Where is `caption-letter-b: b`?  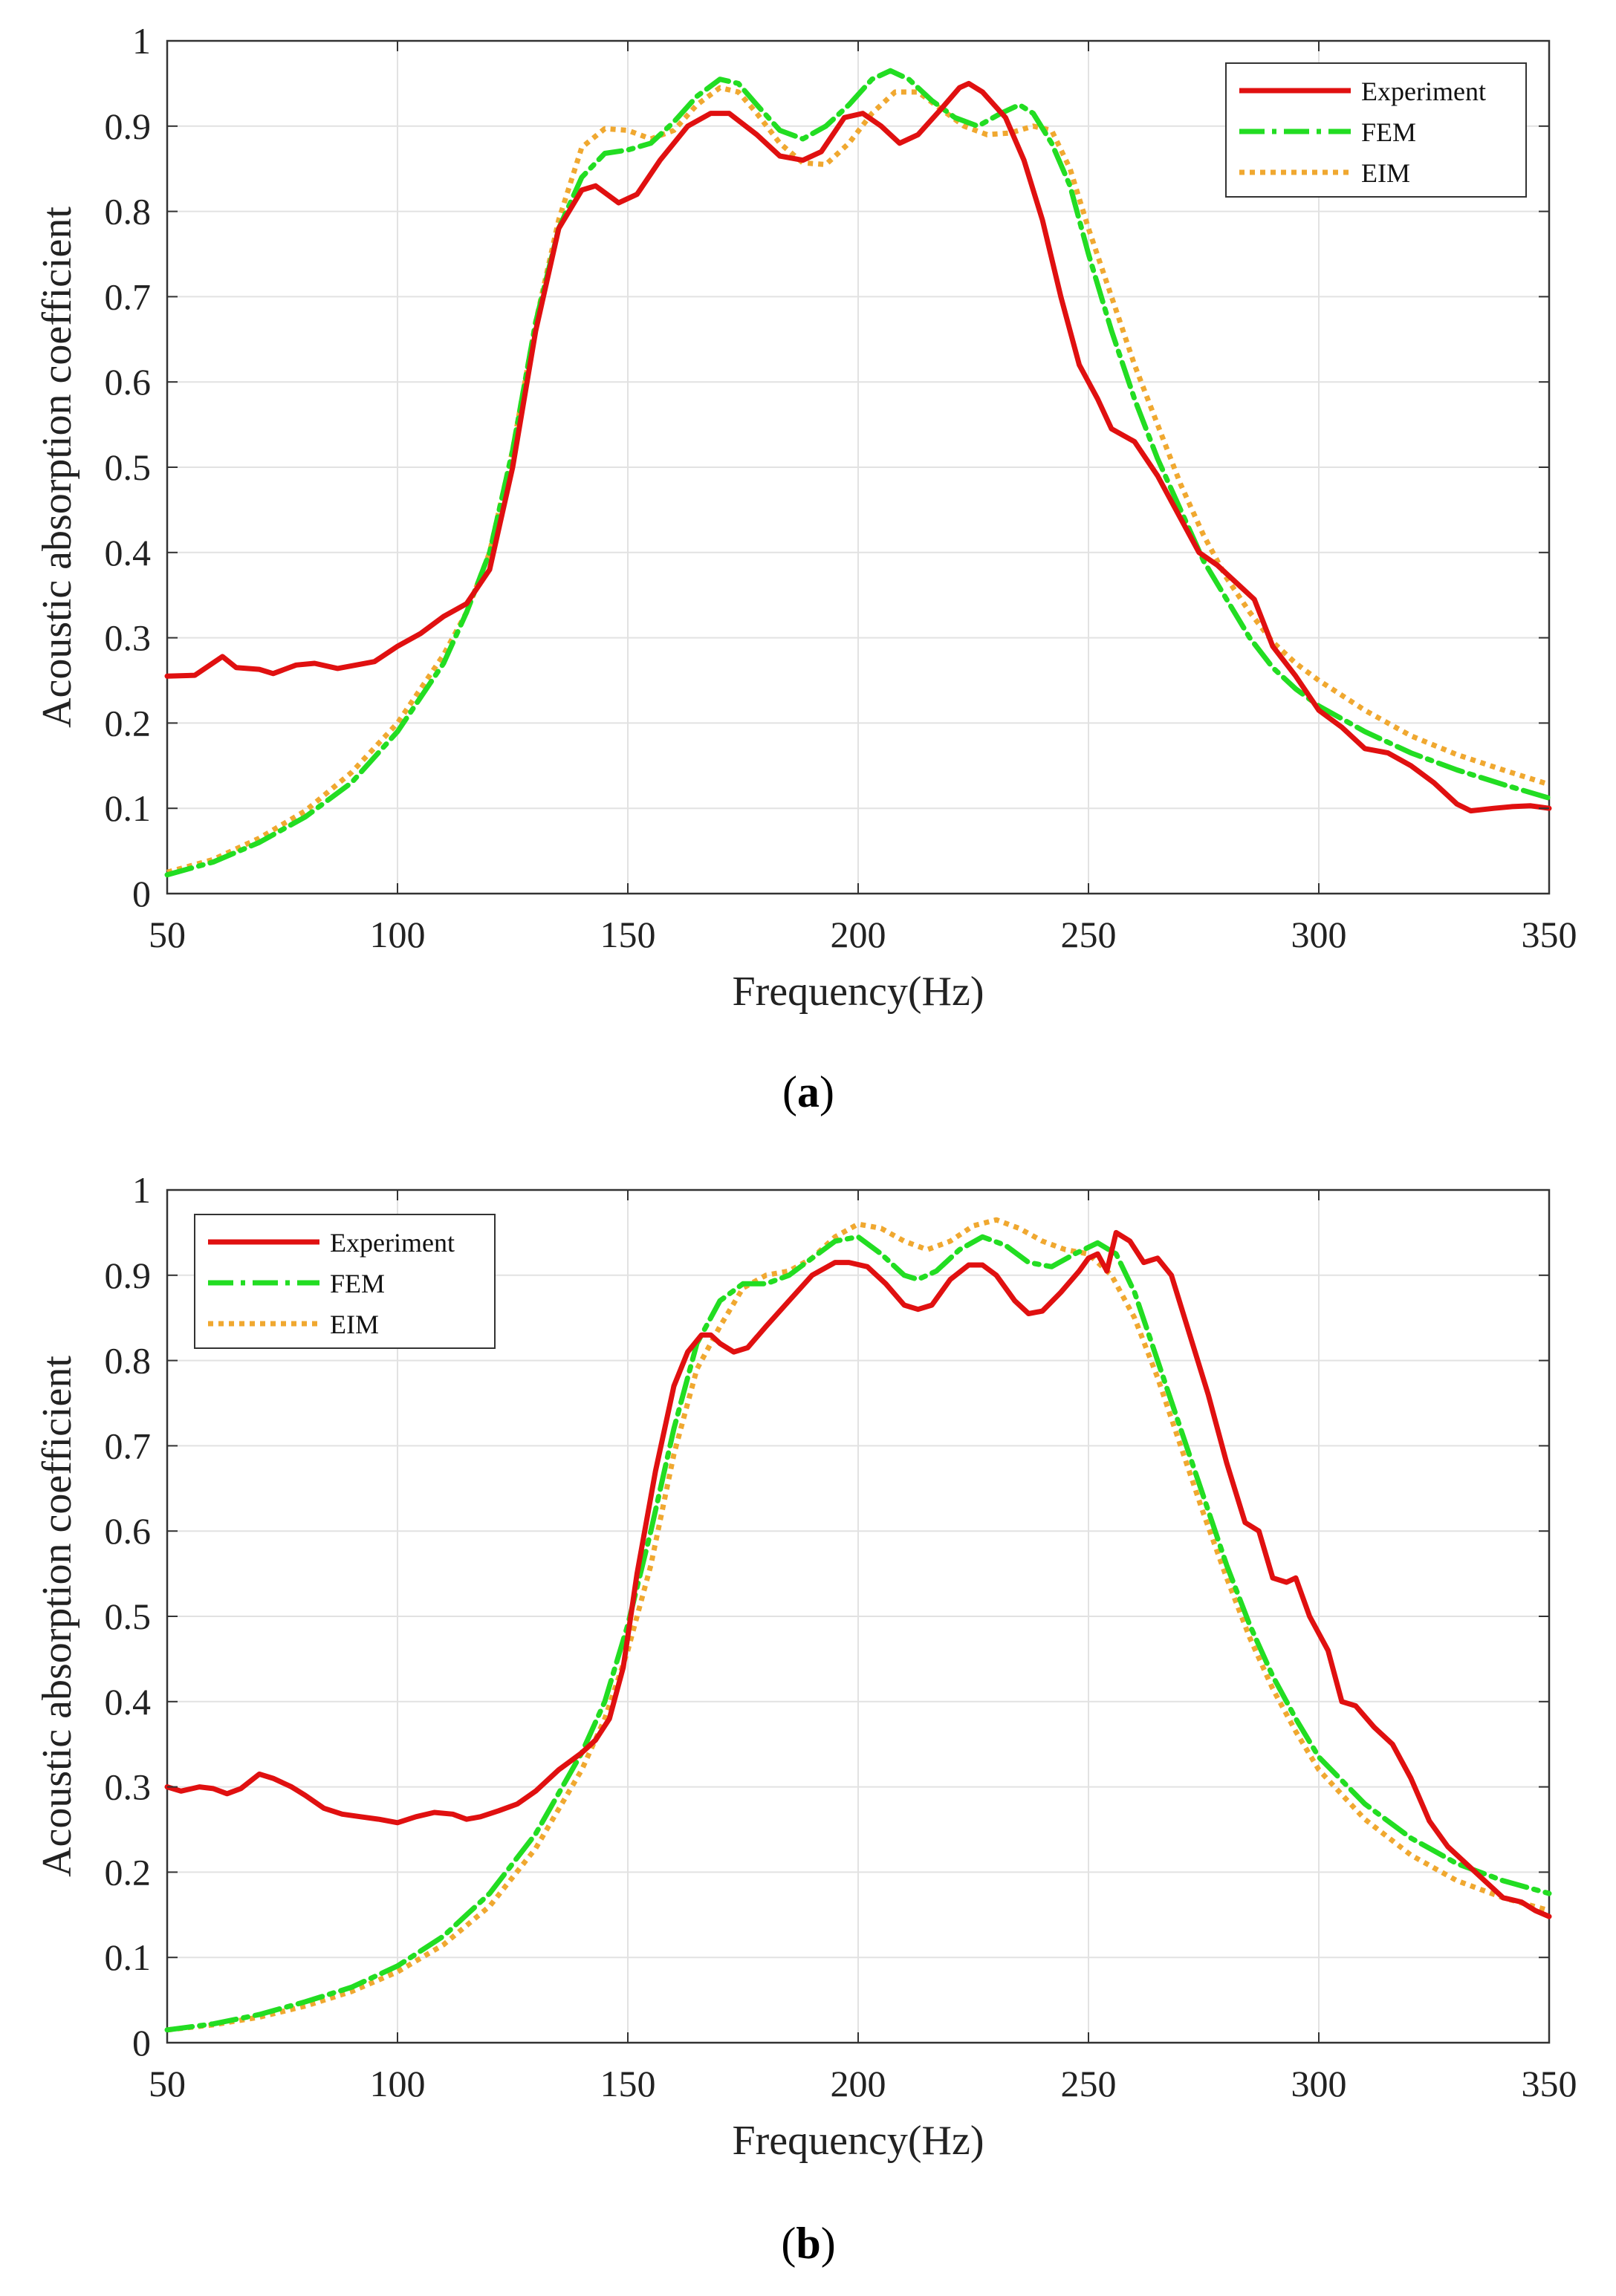
caption-letter-b: b is located at coordinates (808, 2244).